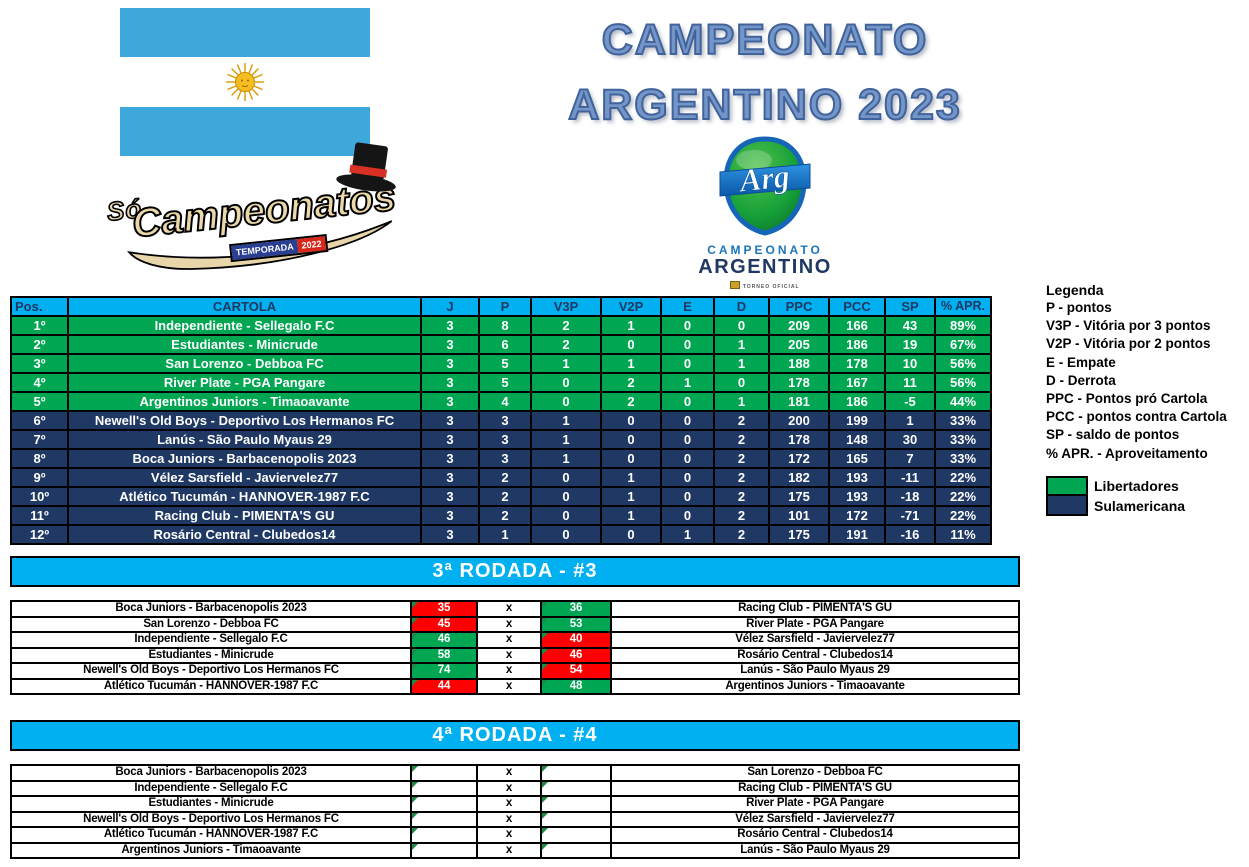 The height and width of the screenshot is (867, 1249). Describe the element at coordinates (687, 439) in the screenshot. I see `e-cell: 0` at that location.